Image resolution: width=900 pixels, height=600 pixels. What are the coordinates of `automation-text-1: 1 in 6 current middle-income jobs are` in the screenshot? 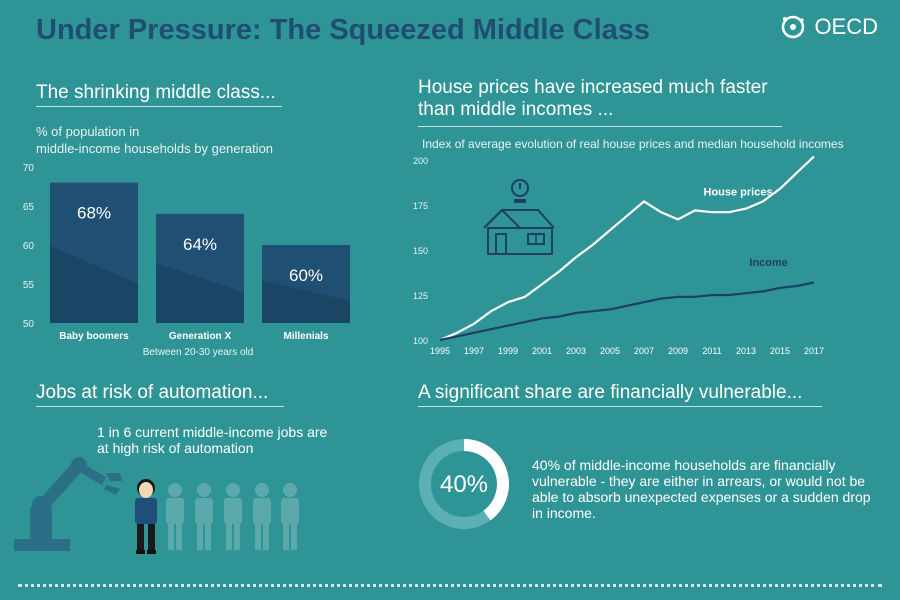 It's located at (212, 432).